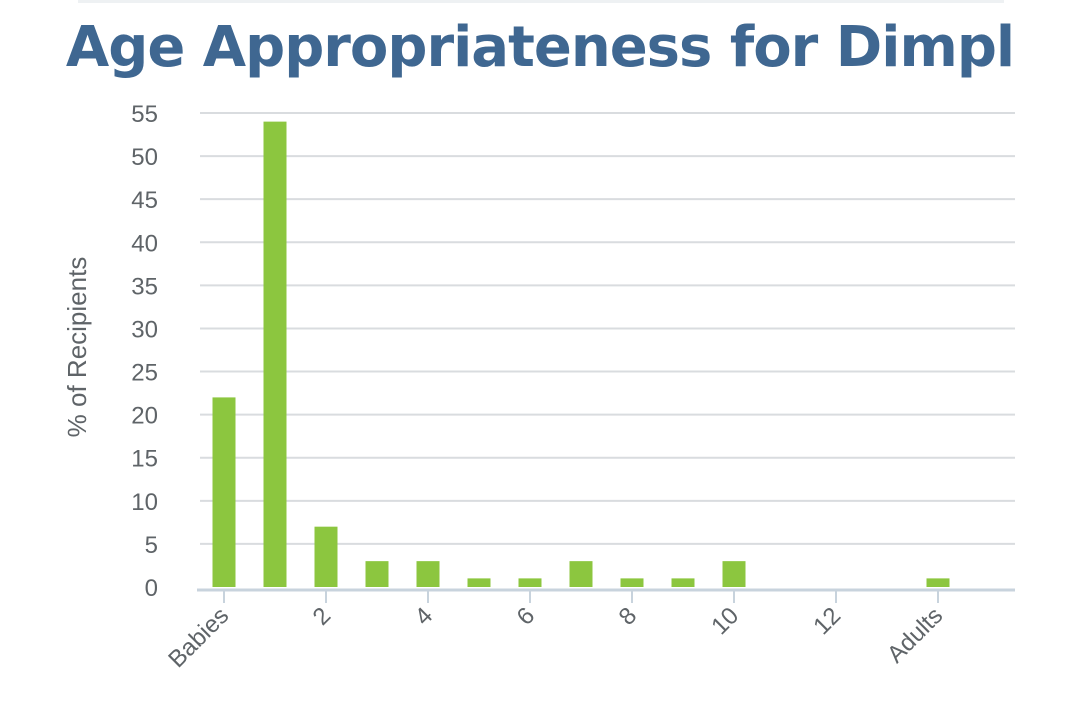 The height and width of the screenshot is (717, 1080). Describe the element at coordinates (198, 637) in the screenshot. I see `x-tick-label: Babies` at that location.